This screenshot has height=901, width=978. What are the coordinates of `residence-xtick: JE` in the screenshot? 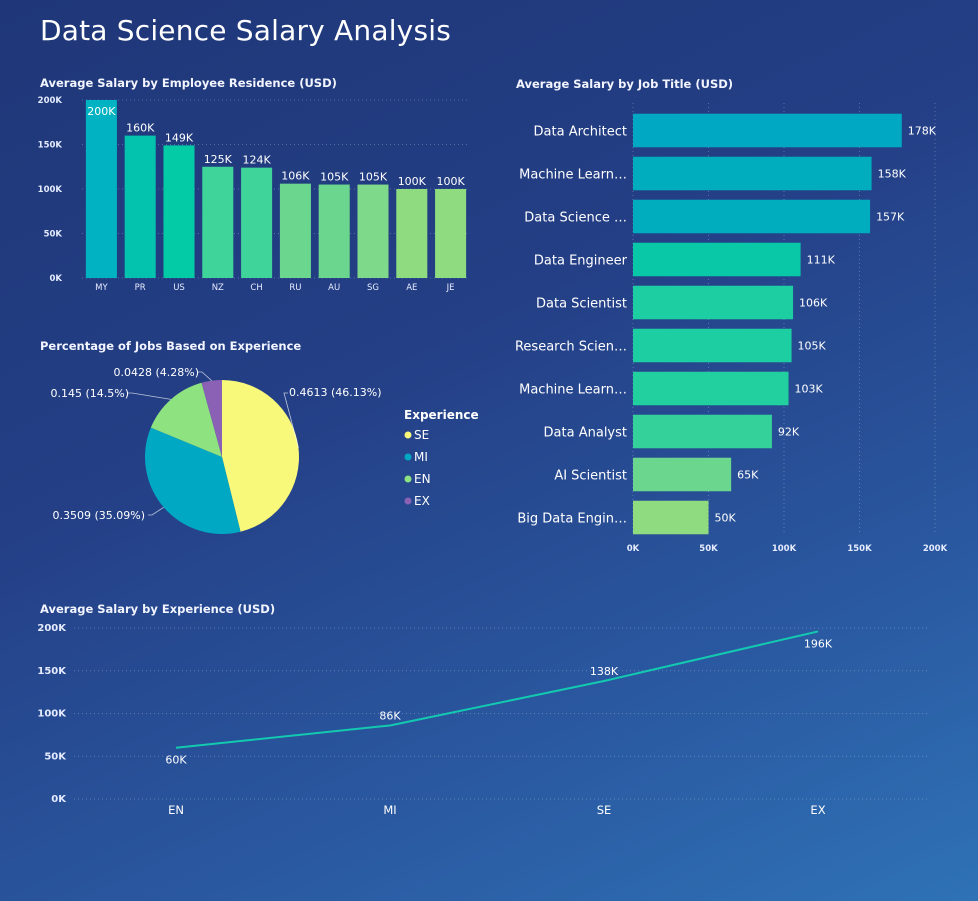 It's located at (450, 288).